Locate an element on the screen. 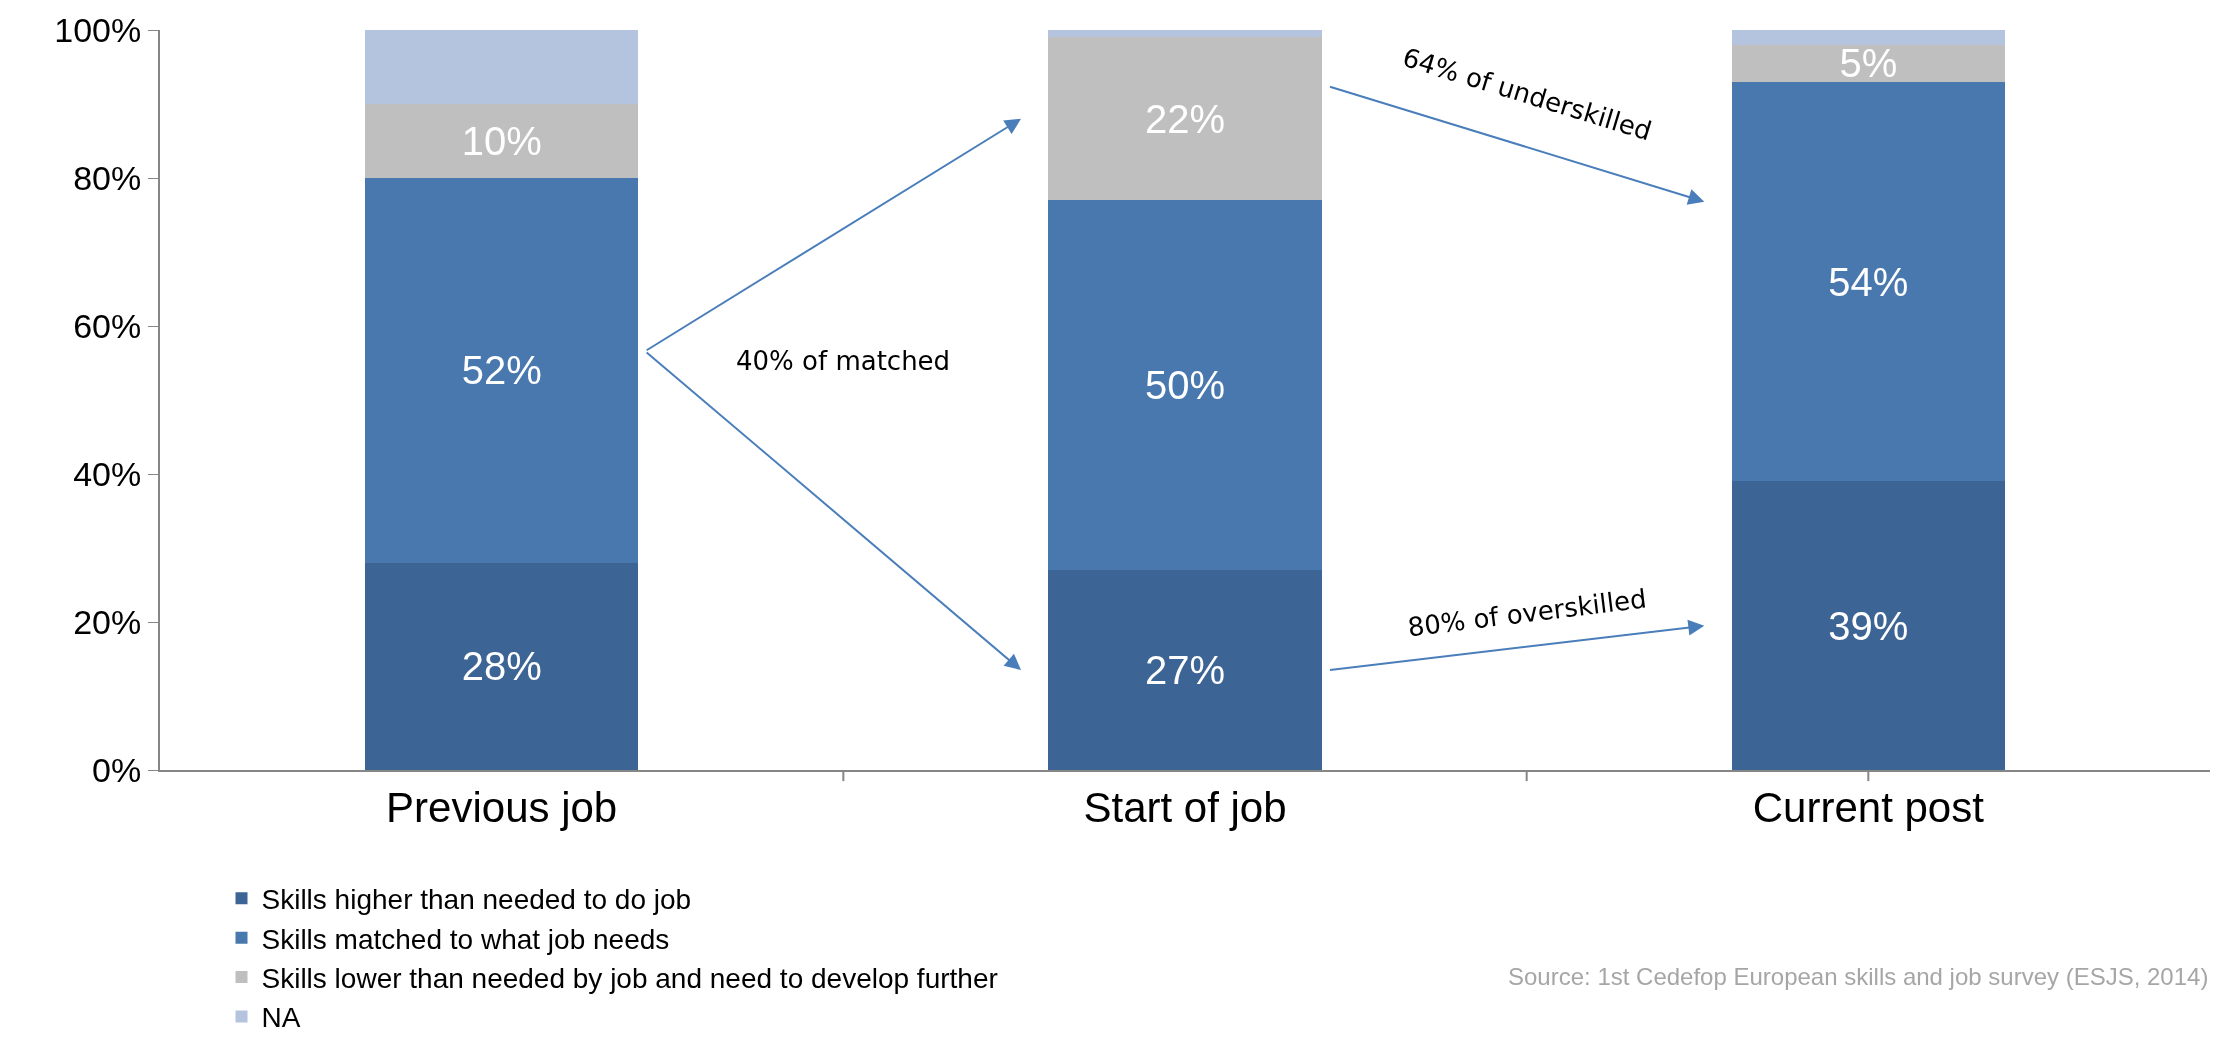 The image size is (2220, 1052). legend-label: Skills higher than needed to do job is located at coordinates (476, 900).